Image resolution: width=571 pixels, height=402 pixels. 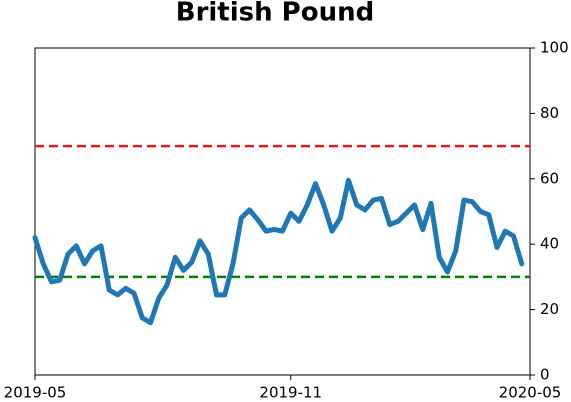 I want to click on y-tick-label: 40, so click(x=549, y=244).